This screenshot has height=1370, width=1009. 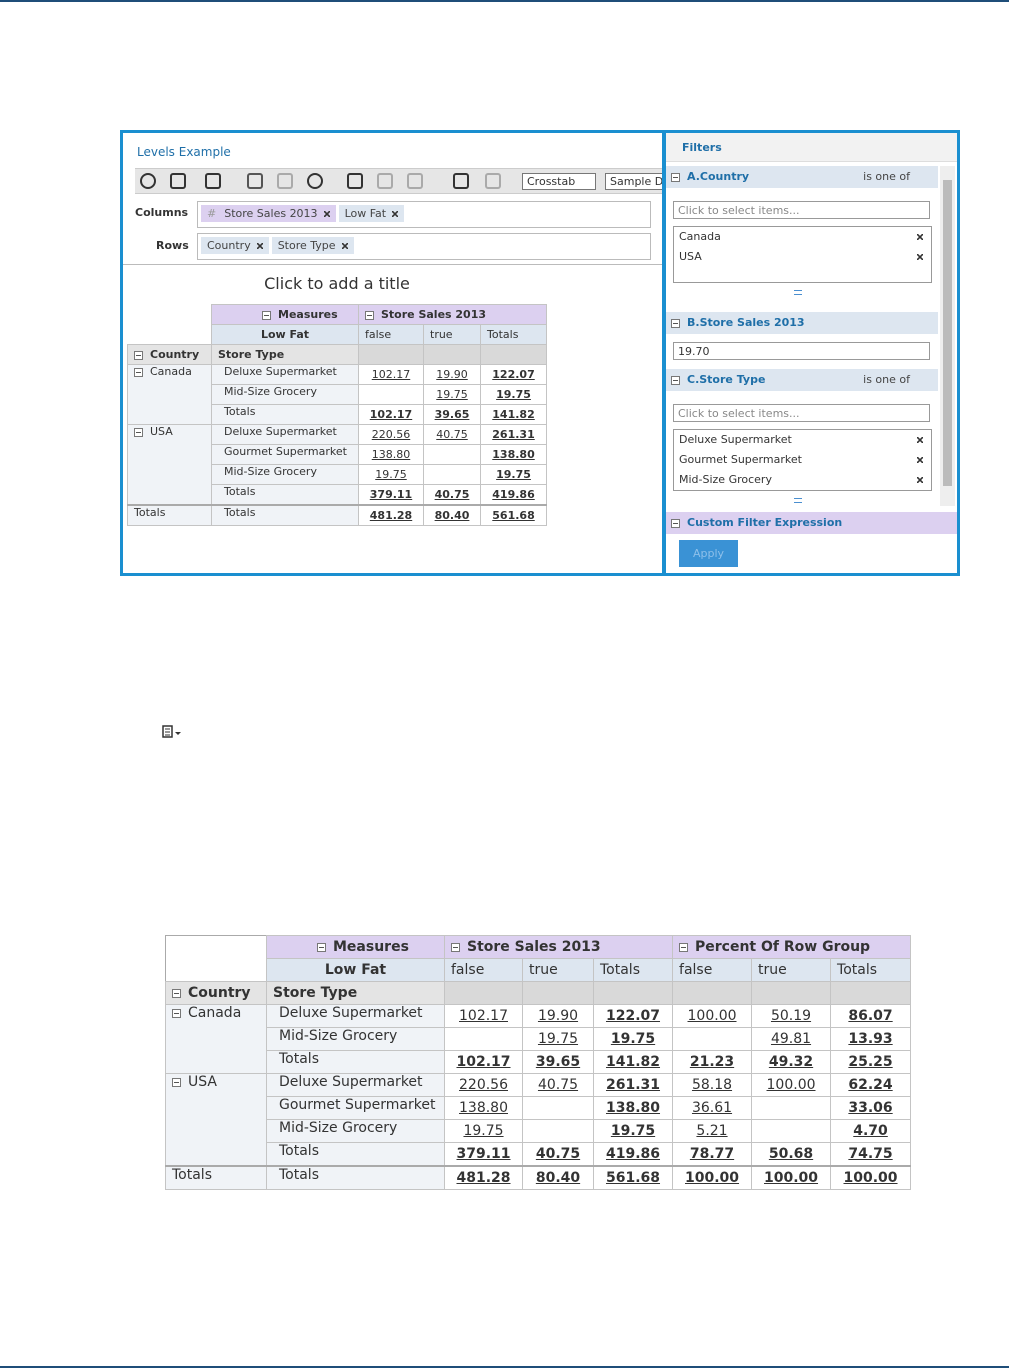 I want to click on report-title: Click to add a title, so click(x=337, y=283).